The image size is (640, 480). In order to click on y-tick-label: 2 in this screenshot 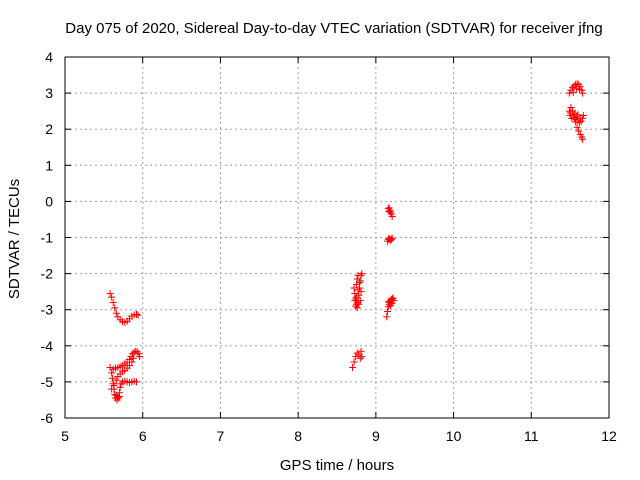, I will do `click(49, 129)`.